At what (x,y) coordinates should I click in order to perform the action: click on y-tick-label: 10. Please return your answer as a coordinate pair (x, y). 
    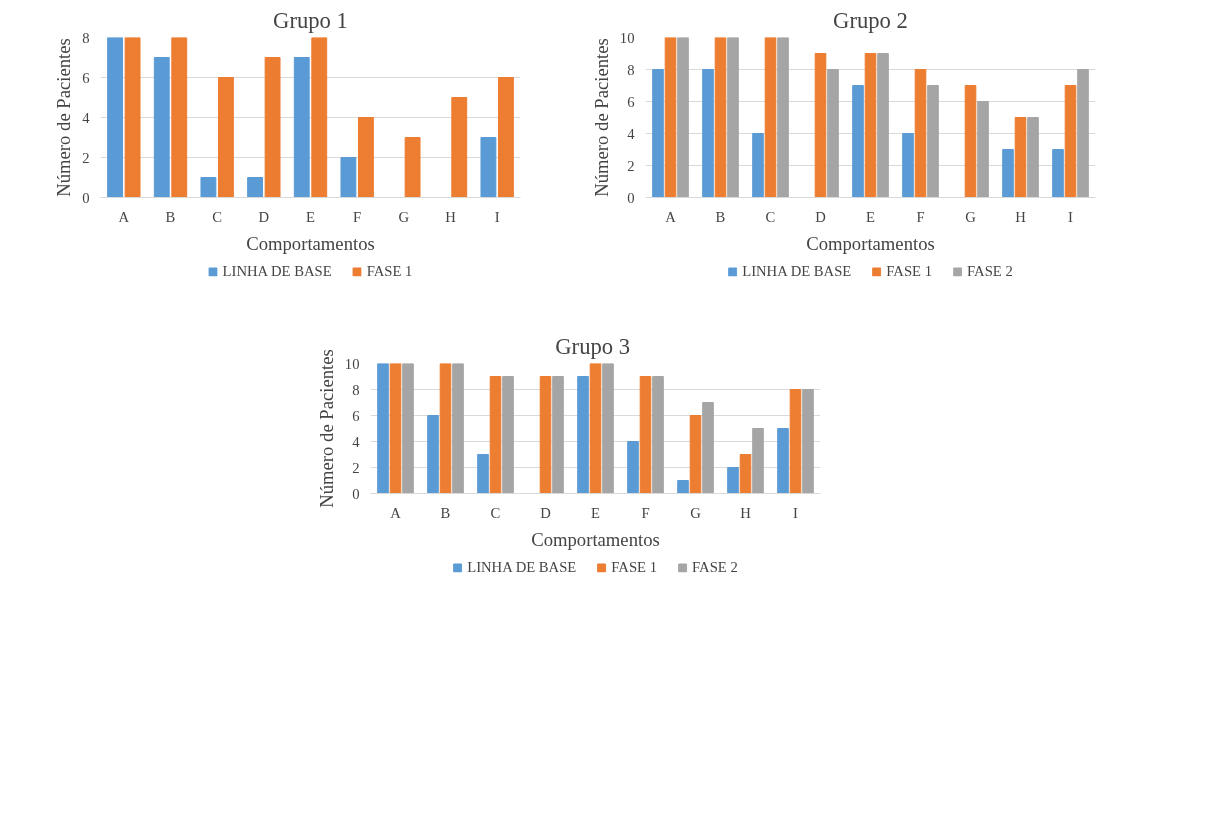
    Looking at the image, I should click on (627, 37).